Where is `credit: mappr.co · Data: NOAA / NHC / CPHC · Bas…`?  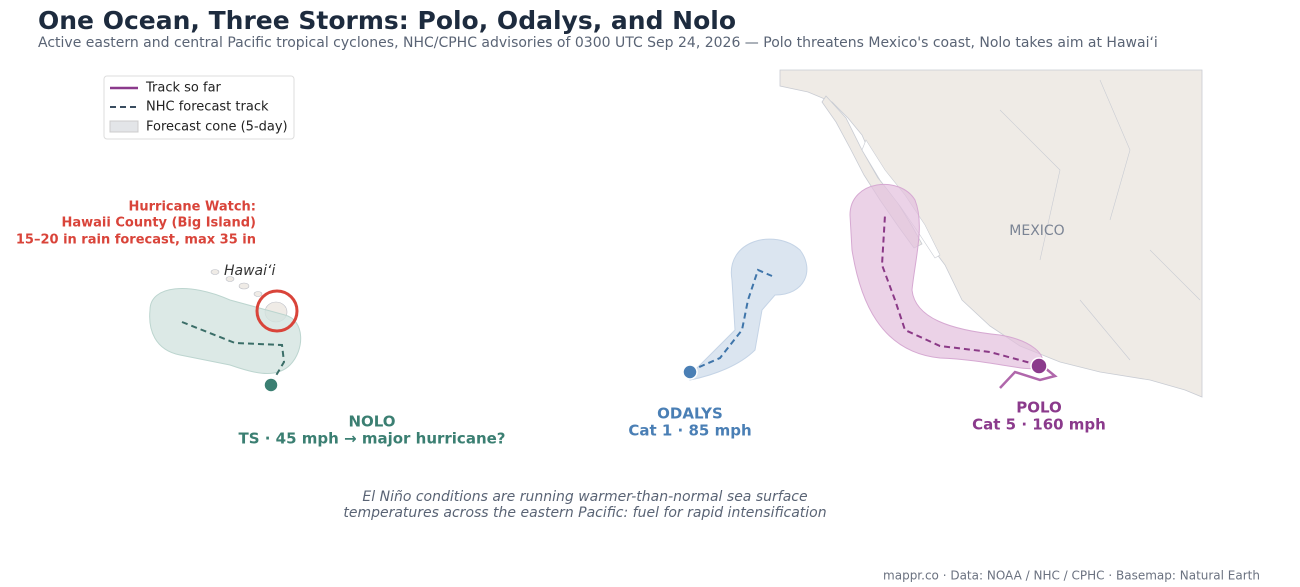 credit: mappr.co · Data: NOAA / NHC / CPHC · Bas… is located at coordinates (1071, 576).